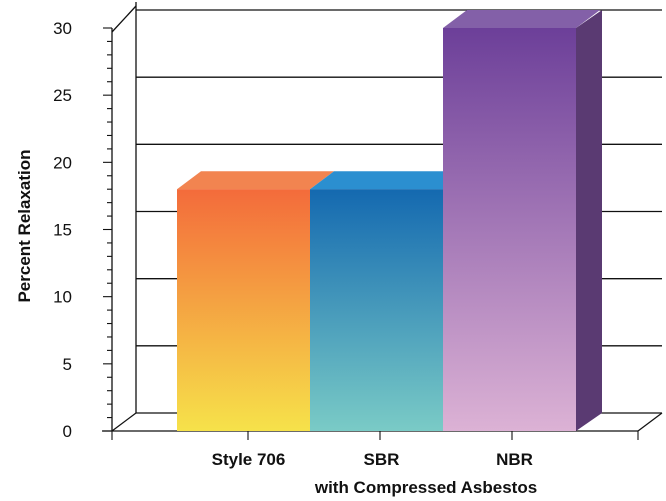 This screenshot has height=501, width=666. Describe the element at coordinates (62, 95) in the screenshot. I see `y-tick-label: 25` at that location.